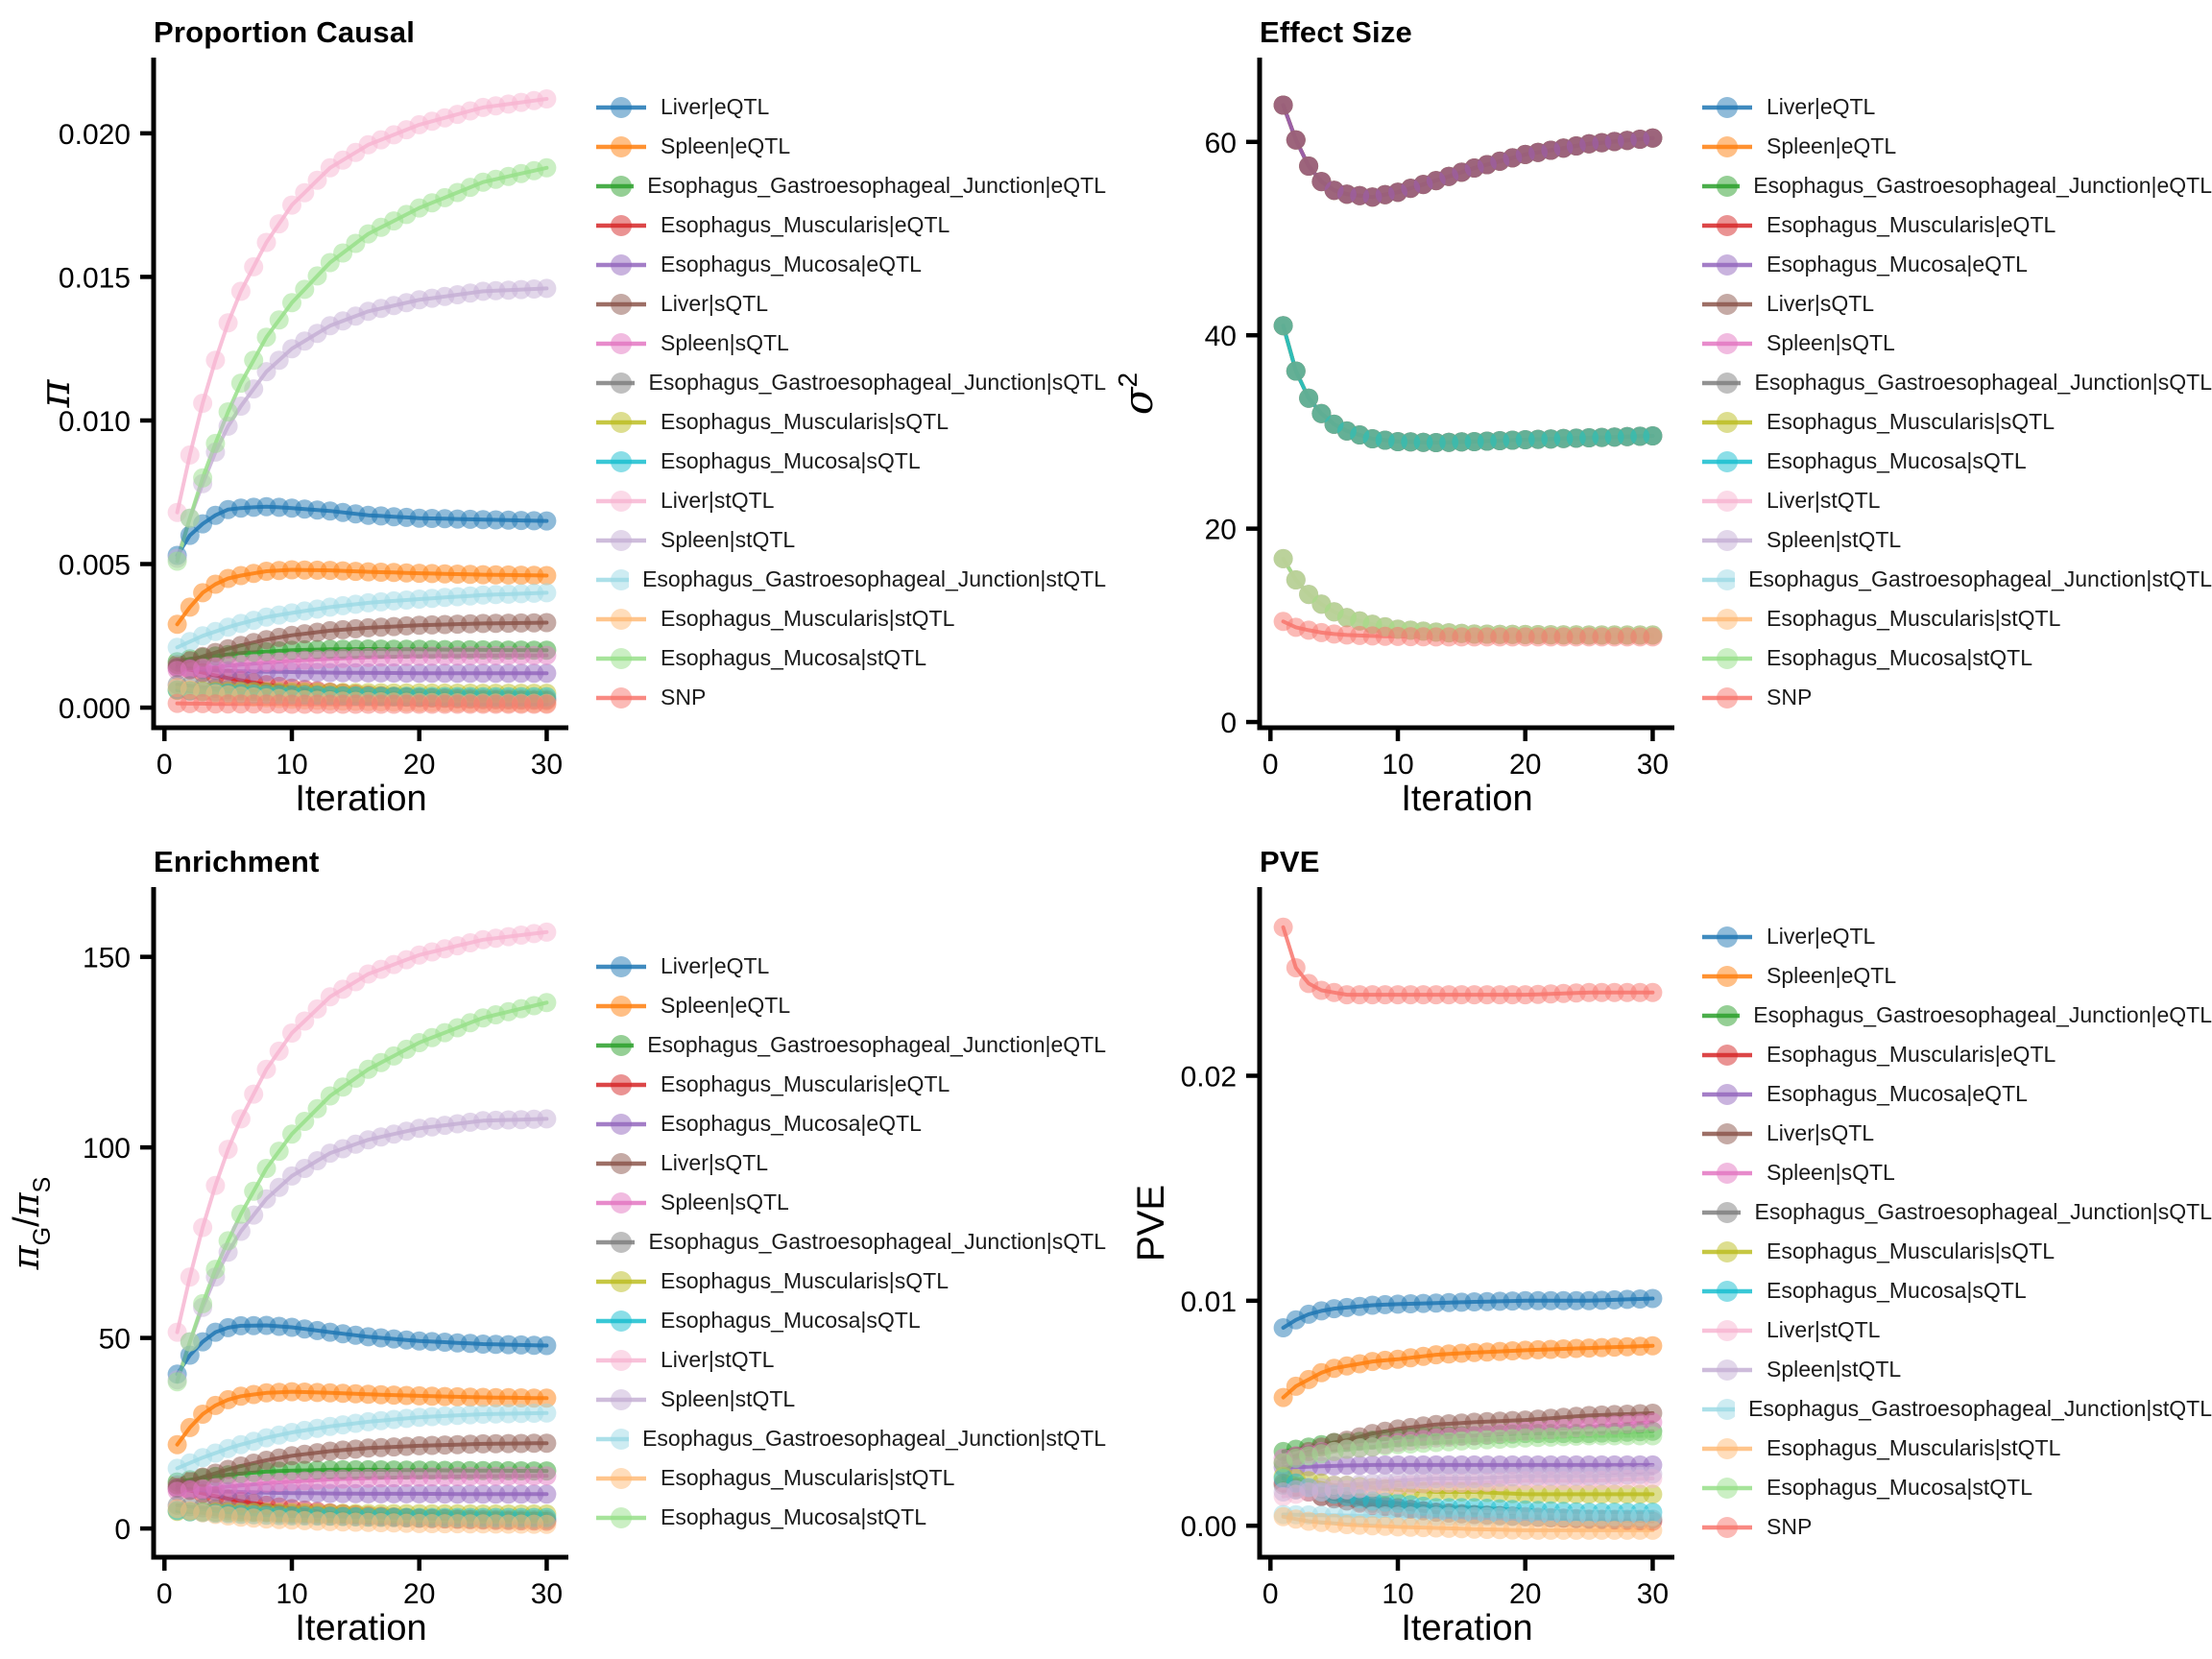  I want to click on legend-item: Spleen|eQTL, so click(1957, 976).